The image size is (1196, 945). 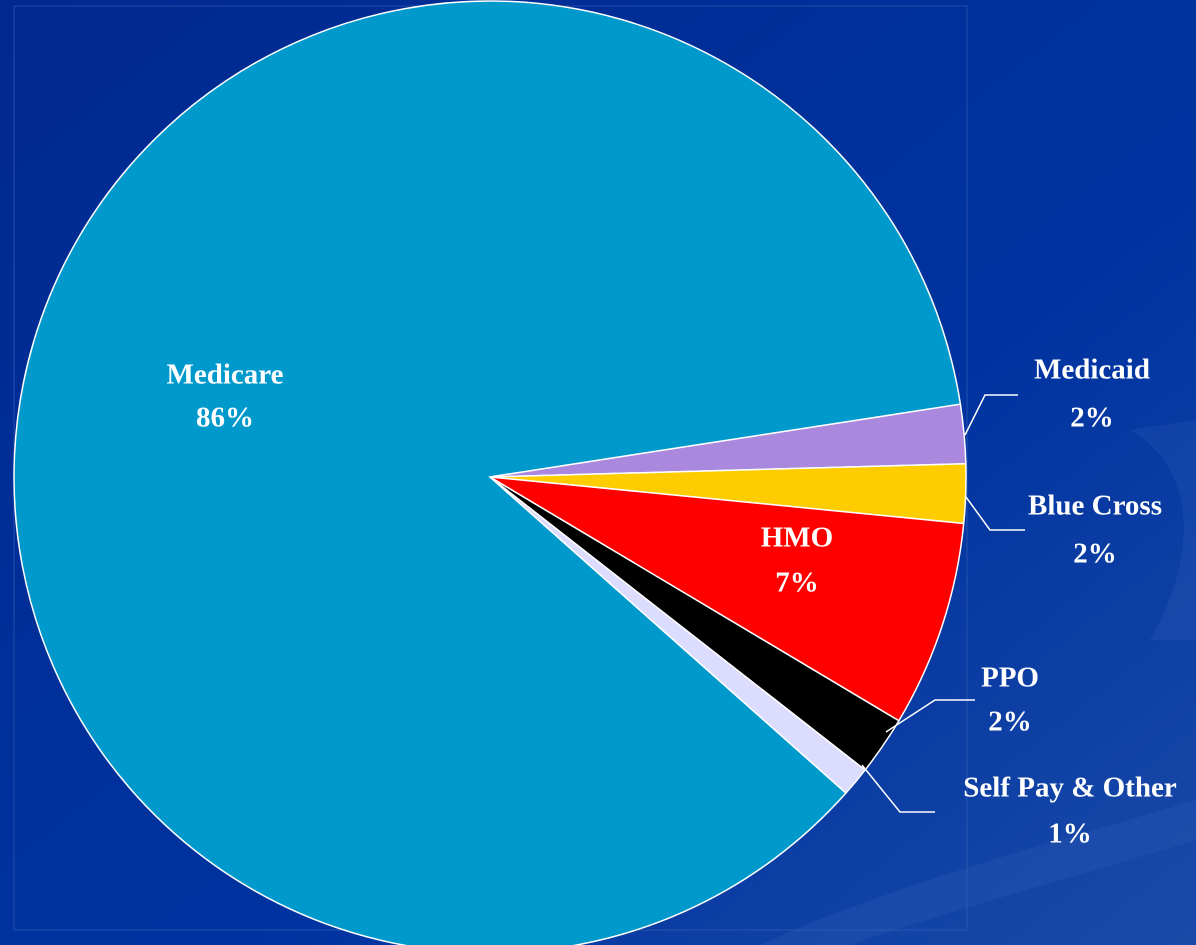 I want to click on slice-value-label: 1%, so click(x=1070, y=834).